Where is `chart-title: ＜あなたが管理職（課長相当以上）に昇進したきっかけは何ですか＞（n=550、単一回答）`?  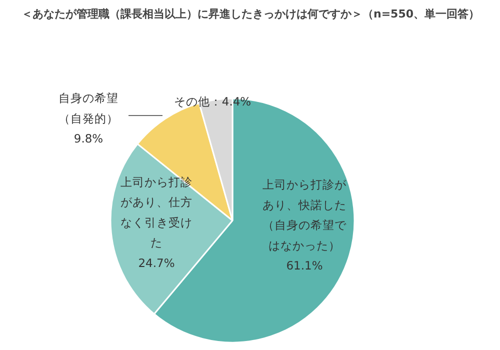 chart-title: ＜あなたが管理職（課長相当以上）に昇進したきっかけは何ですか＞（n=550、単一回答） is located at coordinates (250, 14).